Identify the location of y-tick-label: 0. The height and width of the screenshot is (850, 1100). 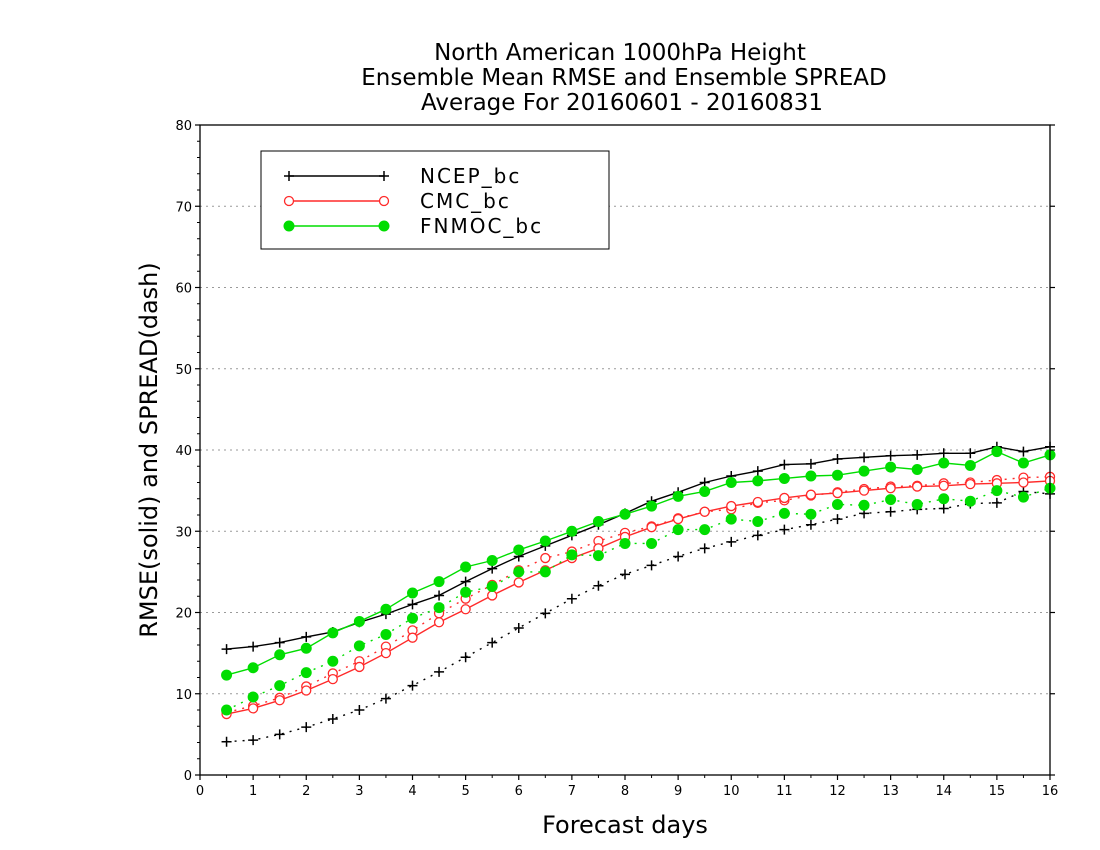
(188, 776).